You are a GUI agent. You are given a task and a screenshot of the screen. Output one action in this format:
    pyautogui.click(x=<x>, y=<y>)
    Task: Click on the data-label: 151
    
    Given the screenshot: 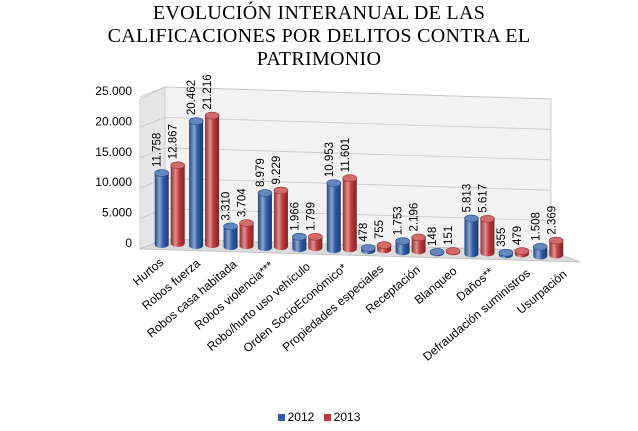 What is the action you would take?
    pyautogui.click(x=449, y=235)
    